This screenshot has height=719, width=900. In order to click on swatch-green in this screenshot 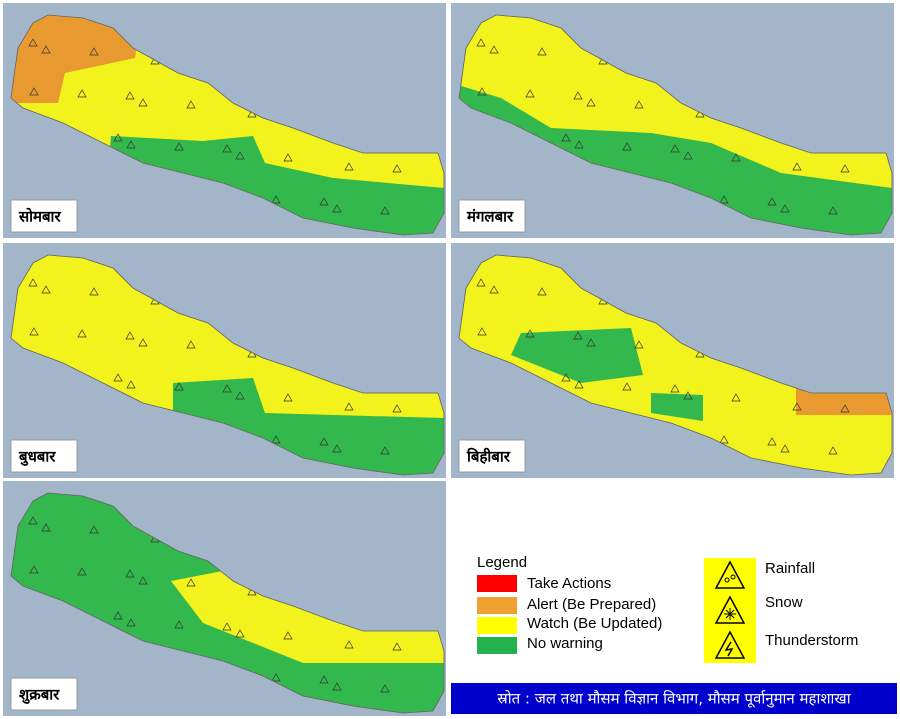, I will do `click(497, 645)`.